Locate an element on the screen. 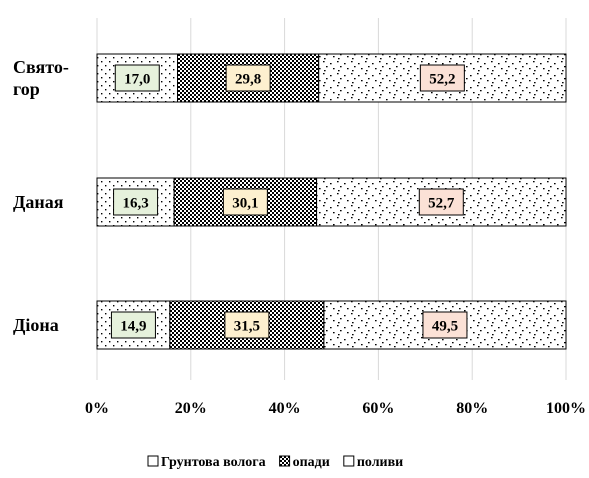 The width and height of the screenshot is (589, 478). data-label: 52,7 is located at coordinates (441, 204).